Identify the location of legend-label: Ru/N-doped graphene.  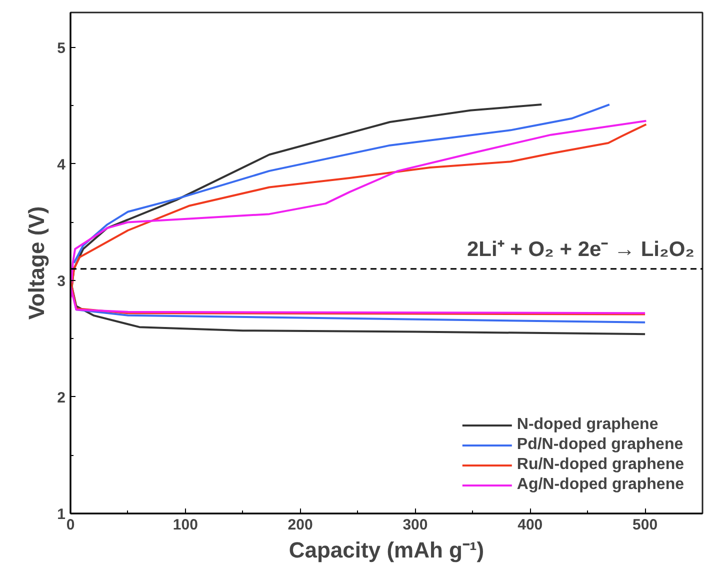
(600, 465).